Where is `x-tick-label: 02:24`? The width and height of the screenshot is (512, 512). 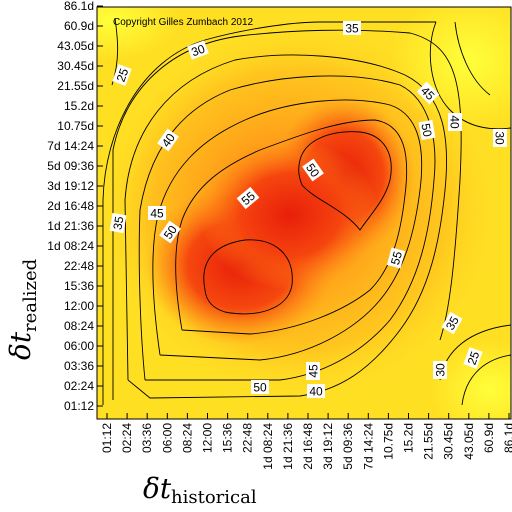 x-tick-label: 02:24 is located at coordinates (127, 438).